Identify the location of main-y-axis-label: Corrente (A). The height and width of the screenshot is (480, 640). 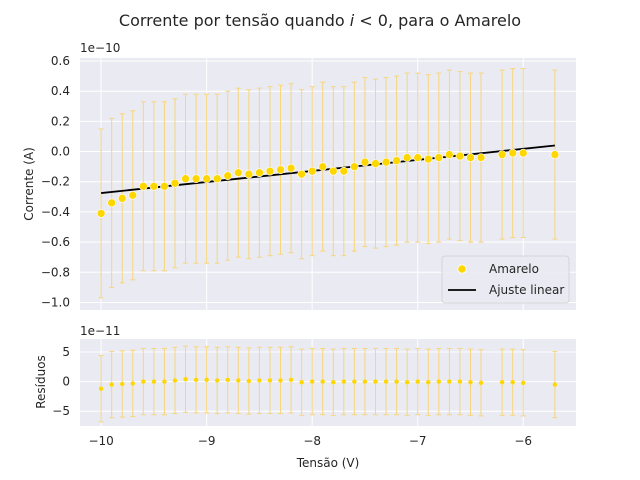
(29, 184).